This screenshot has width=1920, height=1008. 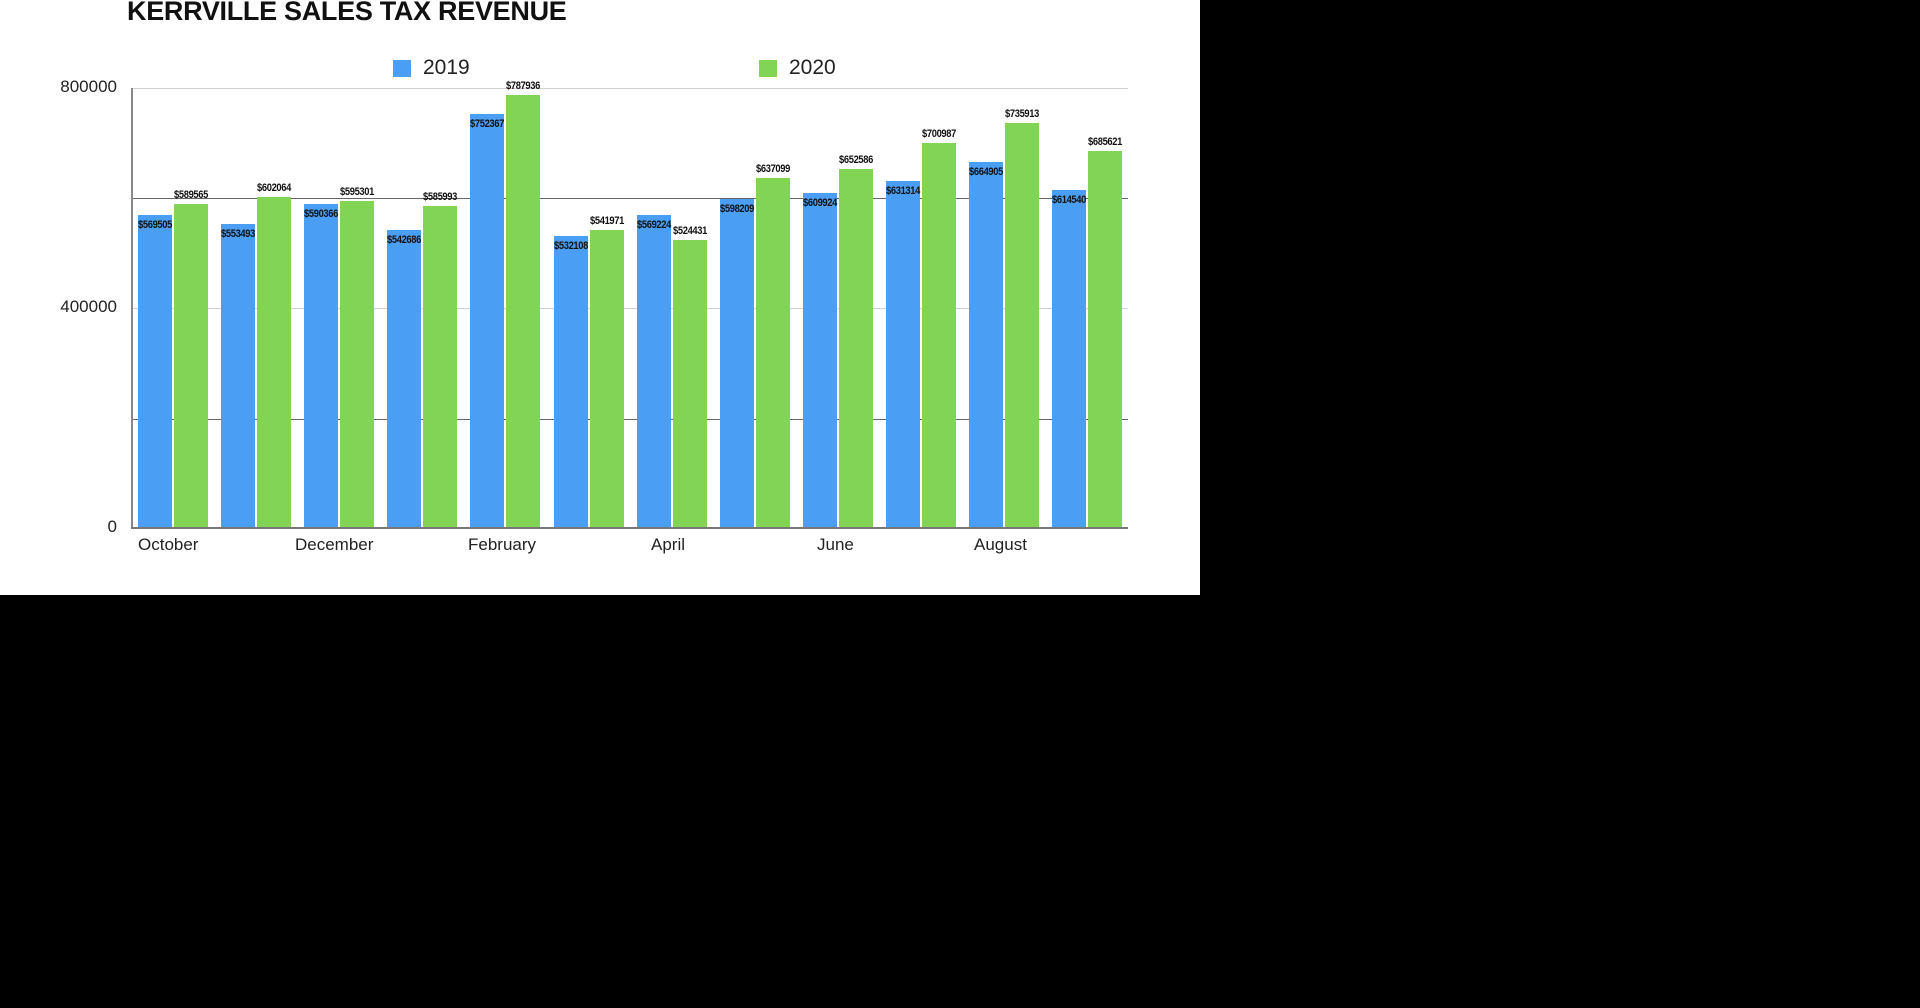 What do you see at coordinates (1022, 114) in the screenshot?
I see `bar-value-label: $735913` at bounding box center [1022, 114].